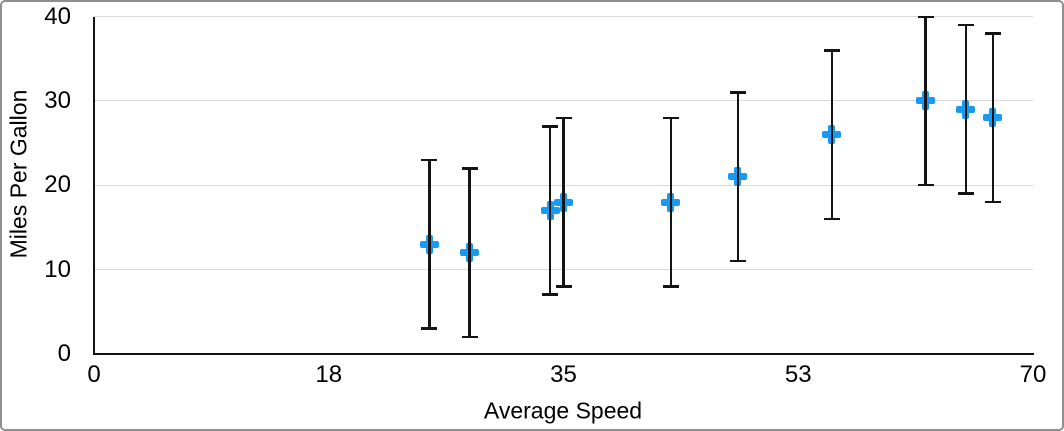 The width and height of the screenshot is (1064, 431). Describe the element at coordinates (563, 410) in the screenshot. I see `x-axis-title: Average Speed` at that location.